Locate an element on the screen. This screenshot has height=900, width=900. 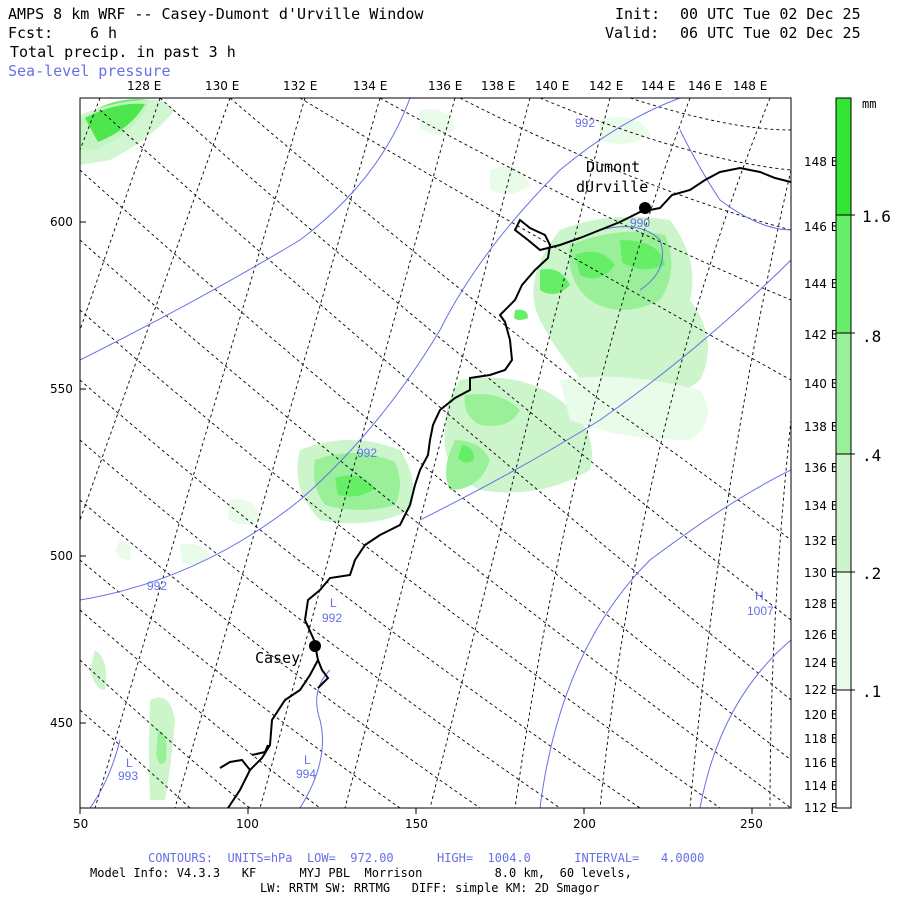
colorbar-label: .4 is located at coordinates (871, 455).